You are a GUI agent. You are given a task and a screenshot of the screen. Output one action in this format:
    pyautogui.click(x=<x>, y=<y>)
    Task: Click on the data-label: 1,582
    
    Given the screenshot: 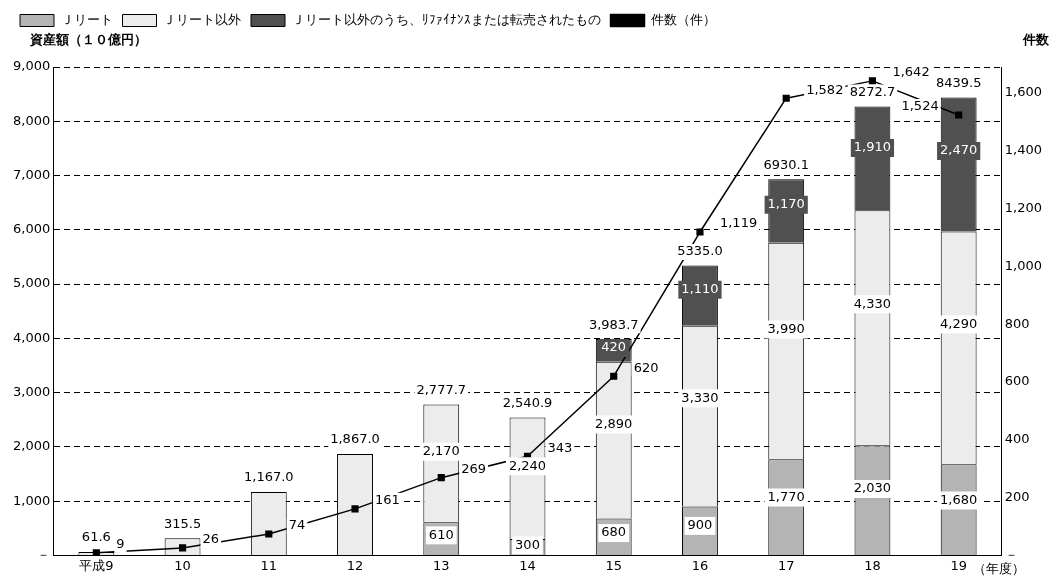 What is the action you would take?
    pyautogui.click(x=825, y=89)
    